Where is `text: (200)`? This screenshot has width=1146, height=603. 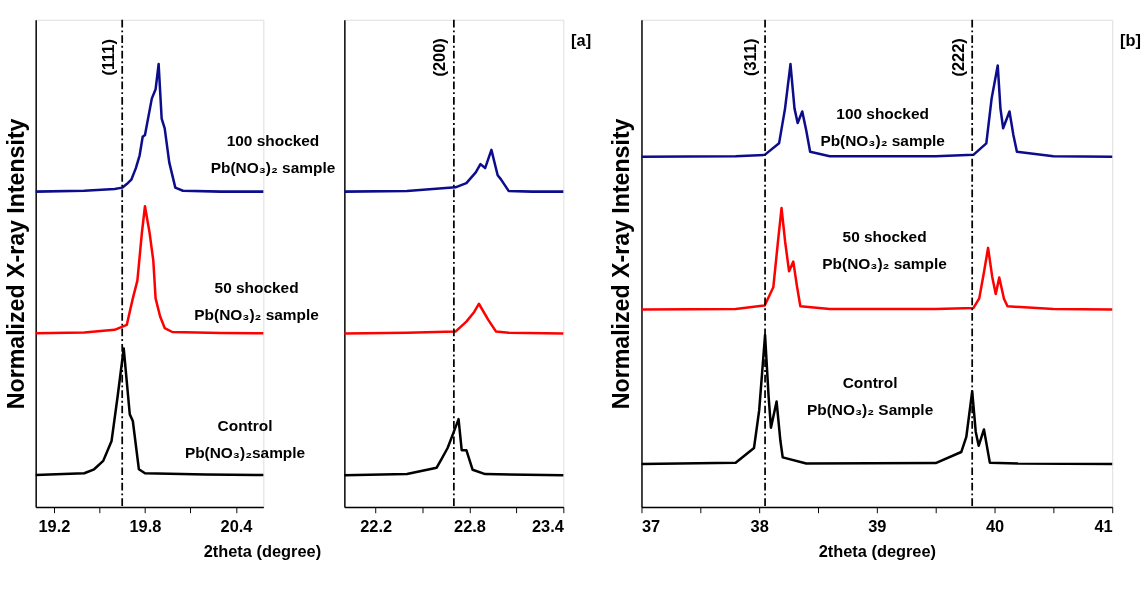 text: (200) is located at coordinates (439, 57).